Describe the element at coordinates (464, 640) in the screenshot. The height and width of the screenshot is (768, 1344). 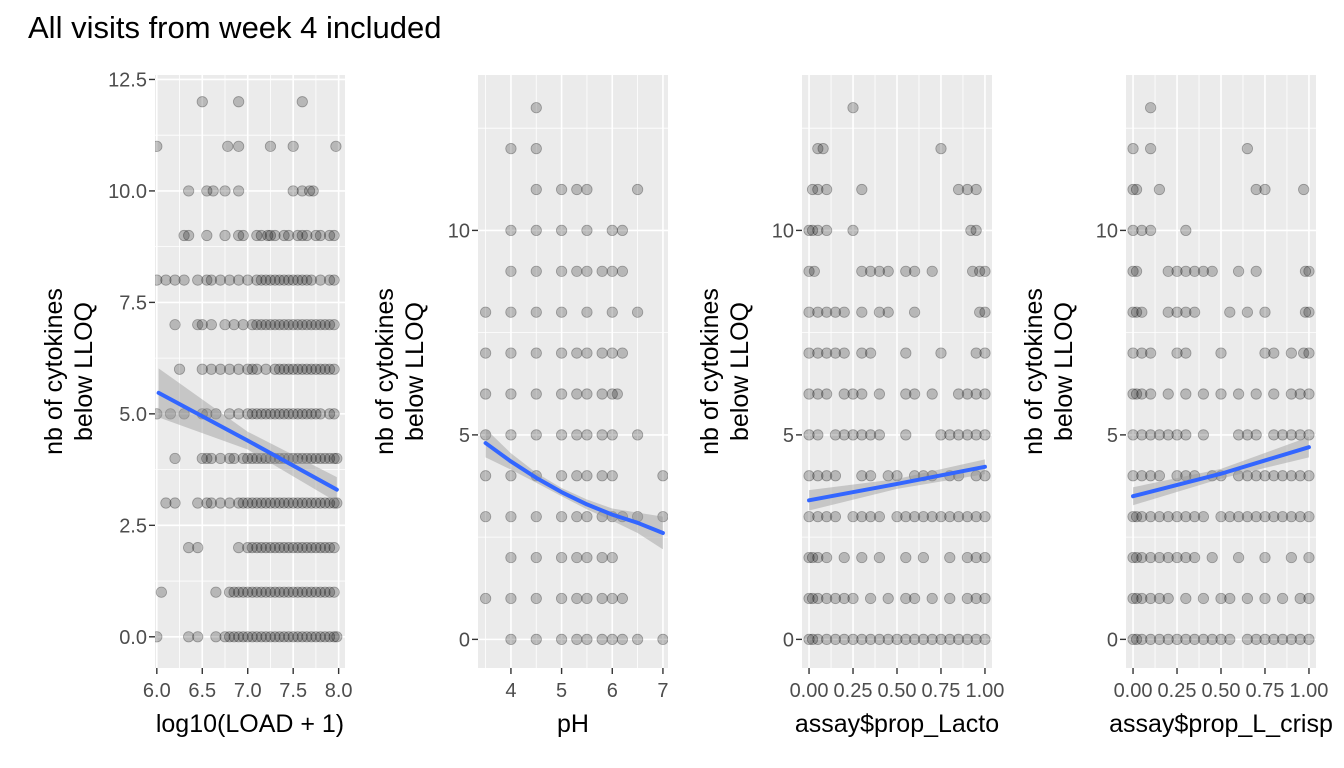
I see `y-tick-label: 0` at that location.